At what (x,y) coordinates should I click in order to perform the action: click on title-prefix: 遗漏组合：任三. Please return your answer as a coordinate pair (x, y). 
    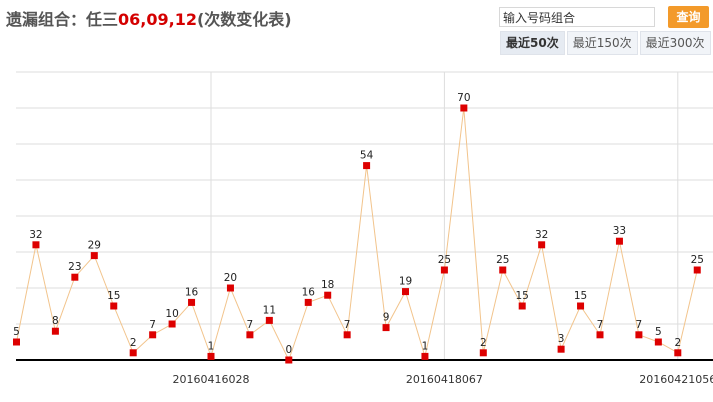
    Looking at the image, I should click on (62, 19).